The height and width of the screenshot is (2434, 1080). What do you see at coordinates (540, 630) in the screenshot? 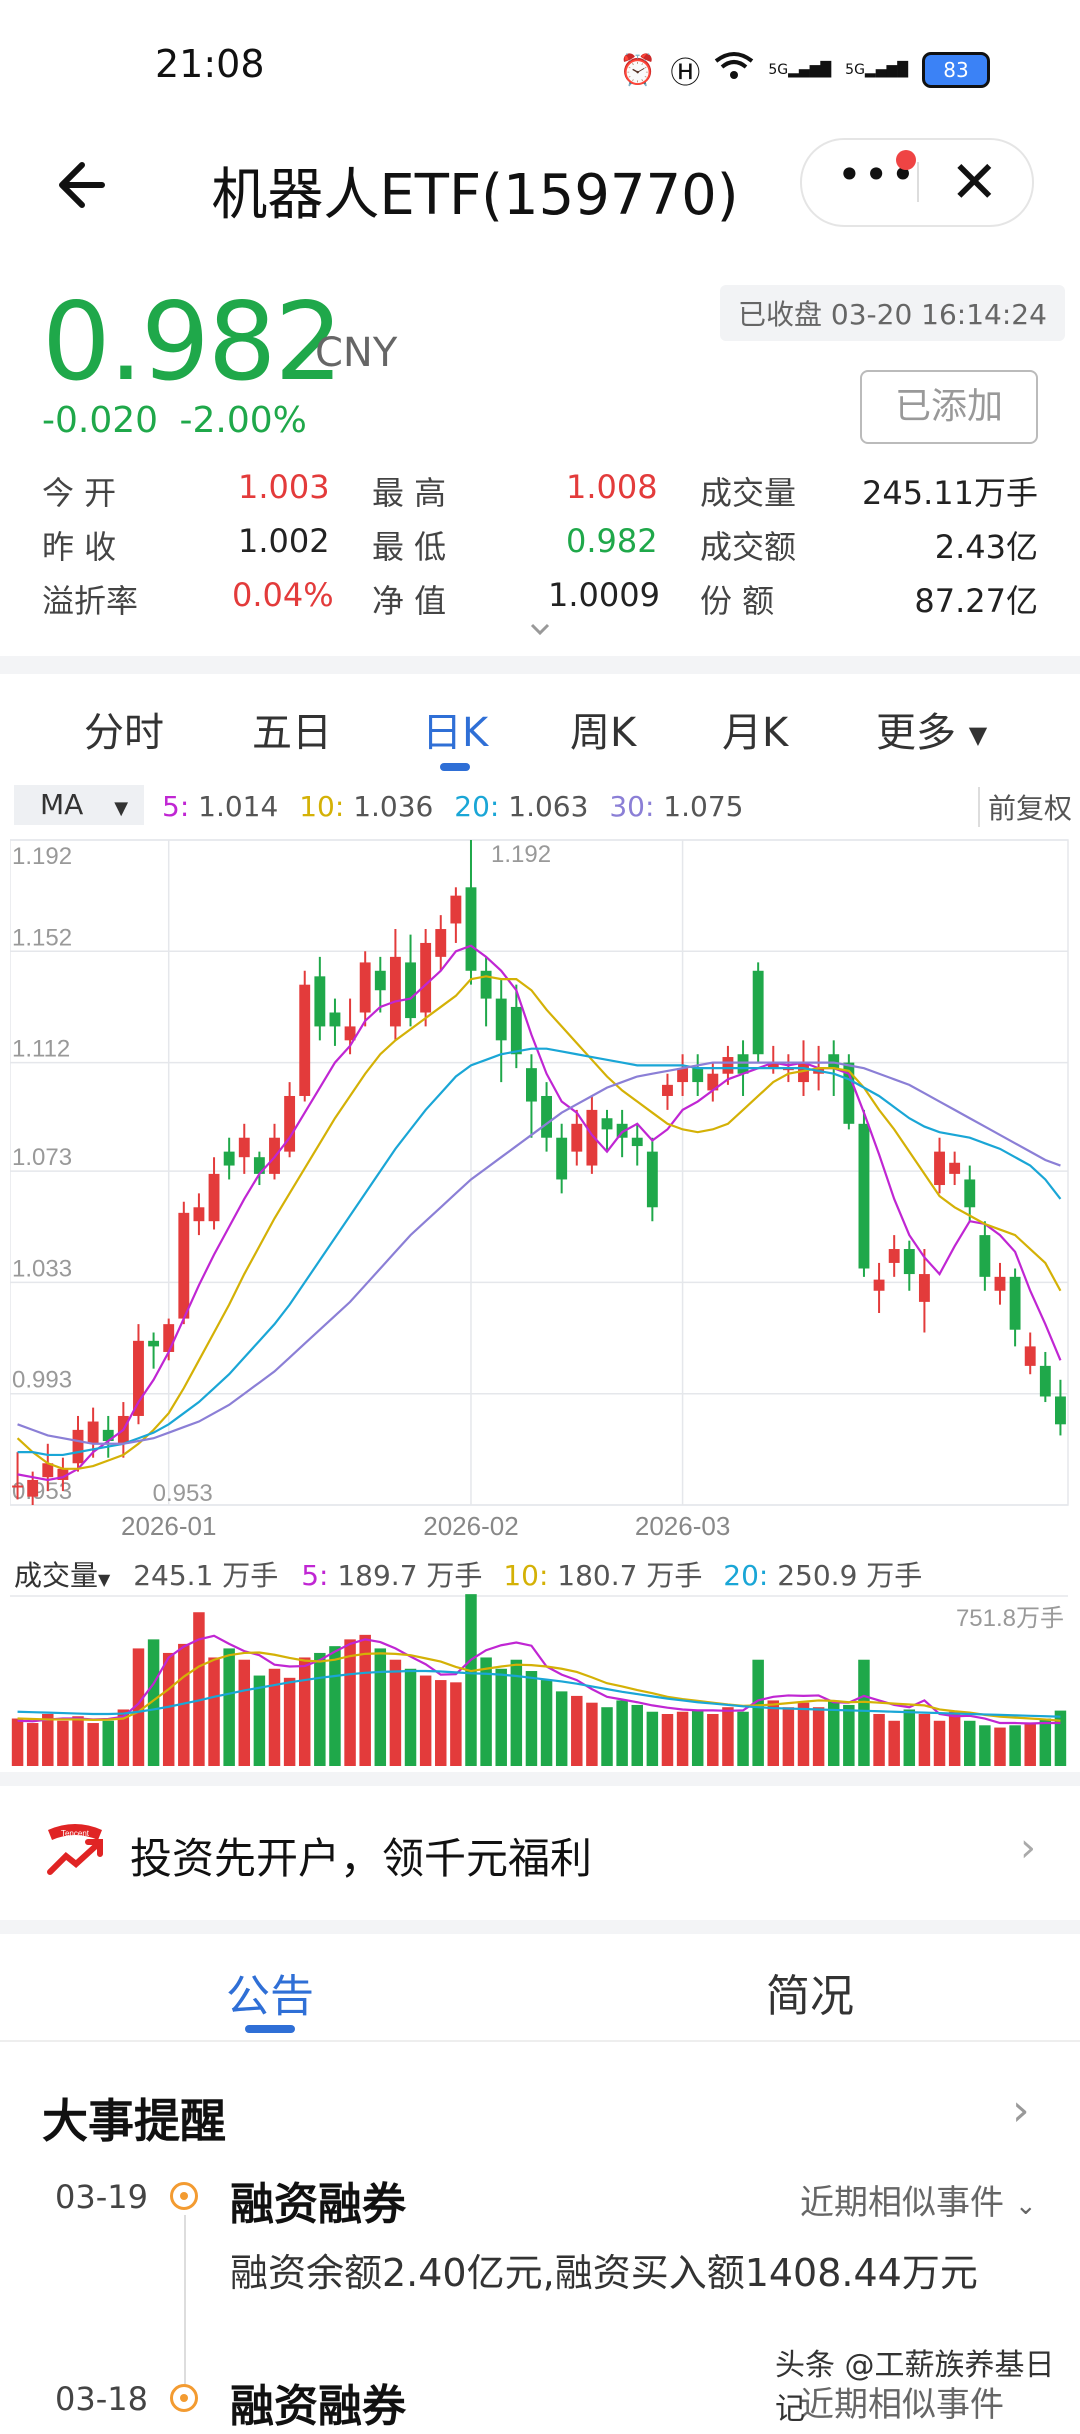
I see `chevron-down-icon` at bounding box center [540, 630].